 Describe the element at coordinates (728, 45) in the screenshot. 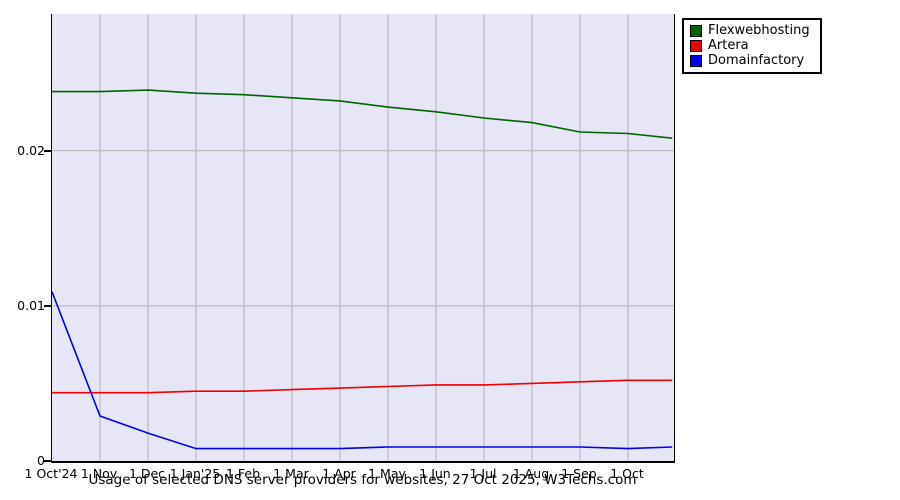

I see `legend-label: Artera` at that location.